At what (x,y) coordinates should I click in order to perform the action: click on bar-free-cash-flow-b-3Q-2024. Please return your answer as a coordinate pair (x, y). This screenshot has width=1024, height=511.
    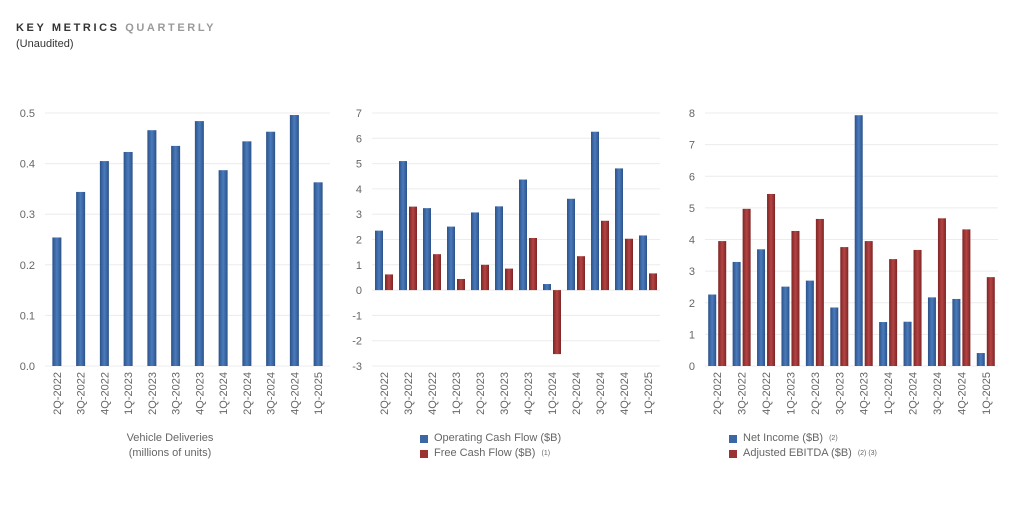
    Looking at the image, I should click on (605, 255).